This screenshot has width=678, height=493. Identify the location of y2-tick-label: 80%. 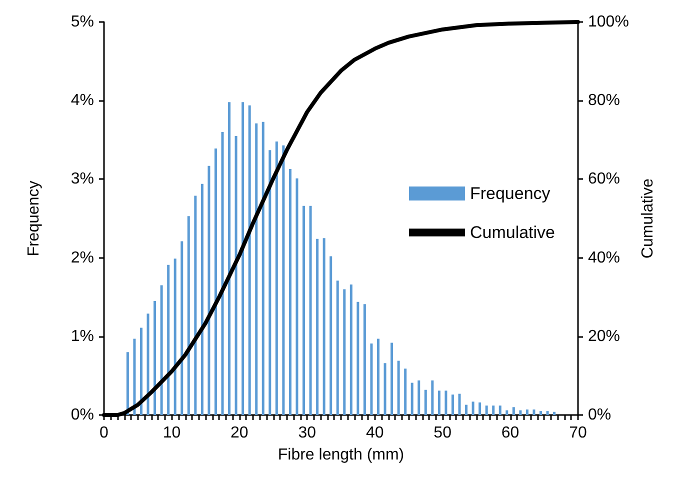
(604, 101).